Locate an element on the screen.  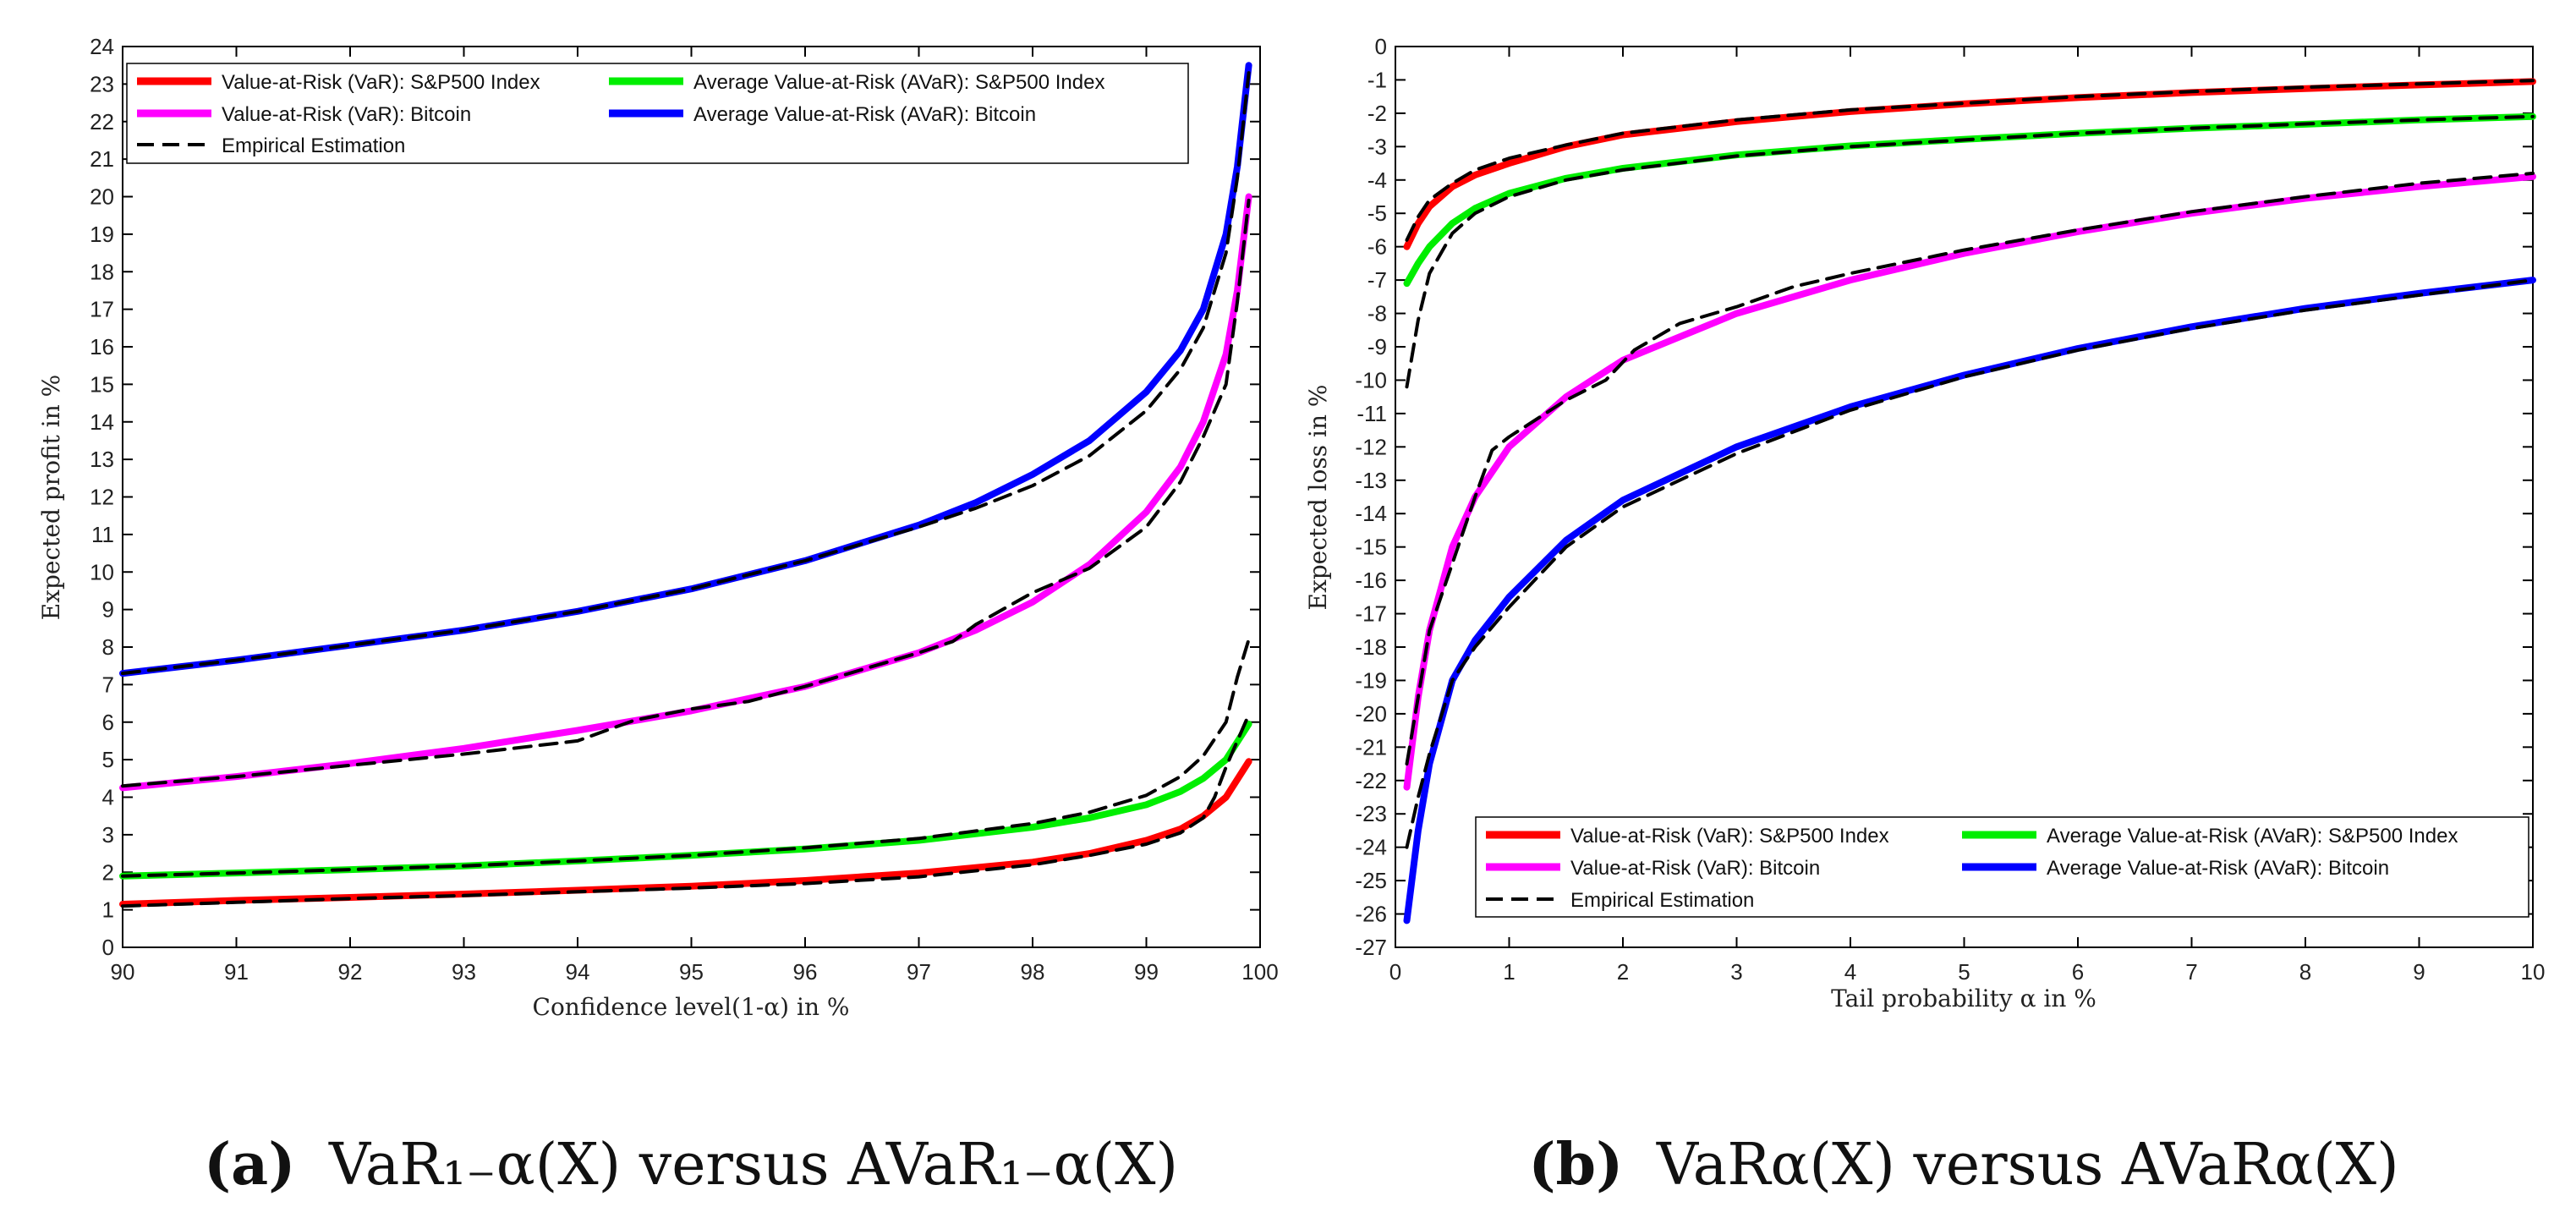
x-tick-label: 90 is located at coordinates (123, 972).